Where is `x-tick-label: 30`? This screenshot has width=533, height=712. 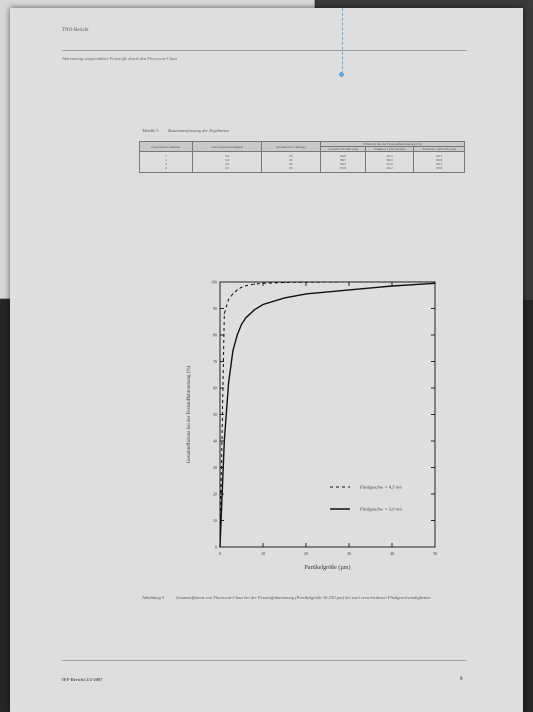
x-tick-label: 30 is located at coordinates (349, 553).